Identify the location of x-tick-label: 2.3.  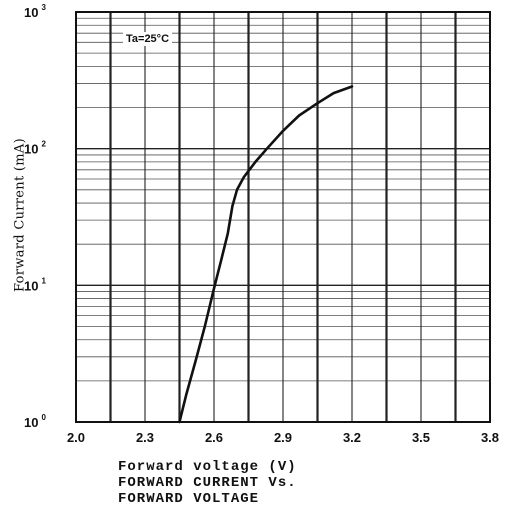
(145, 437).